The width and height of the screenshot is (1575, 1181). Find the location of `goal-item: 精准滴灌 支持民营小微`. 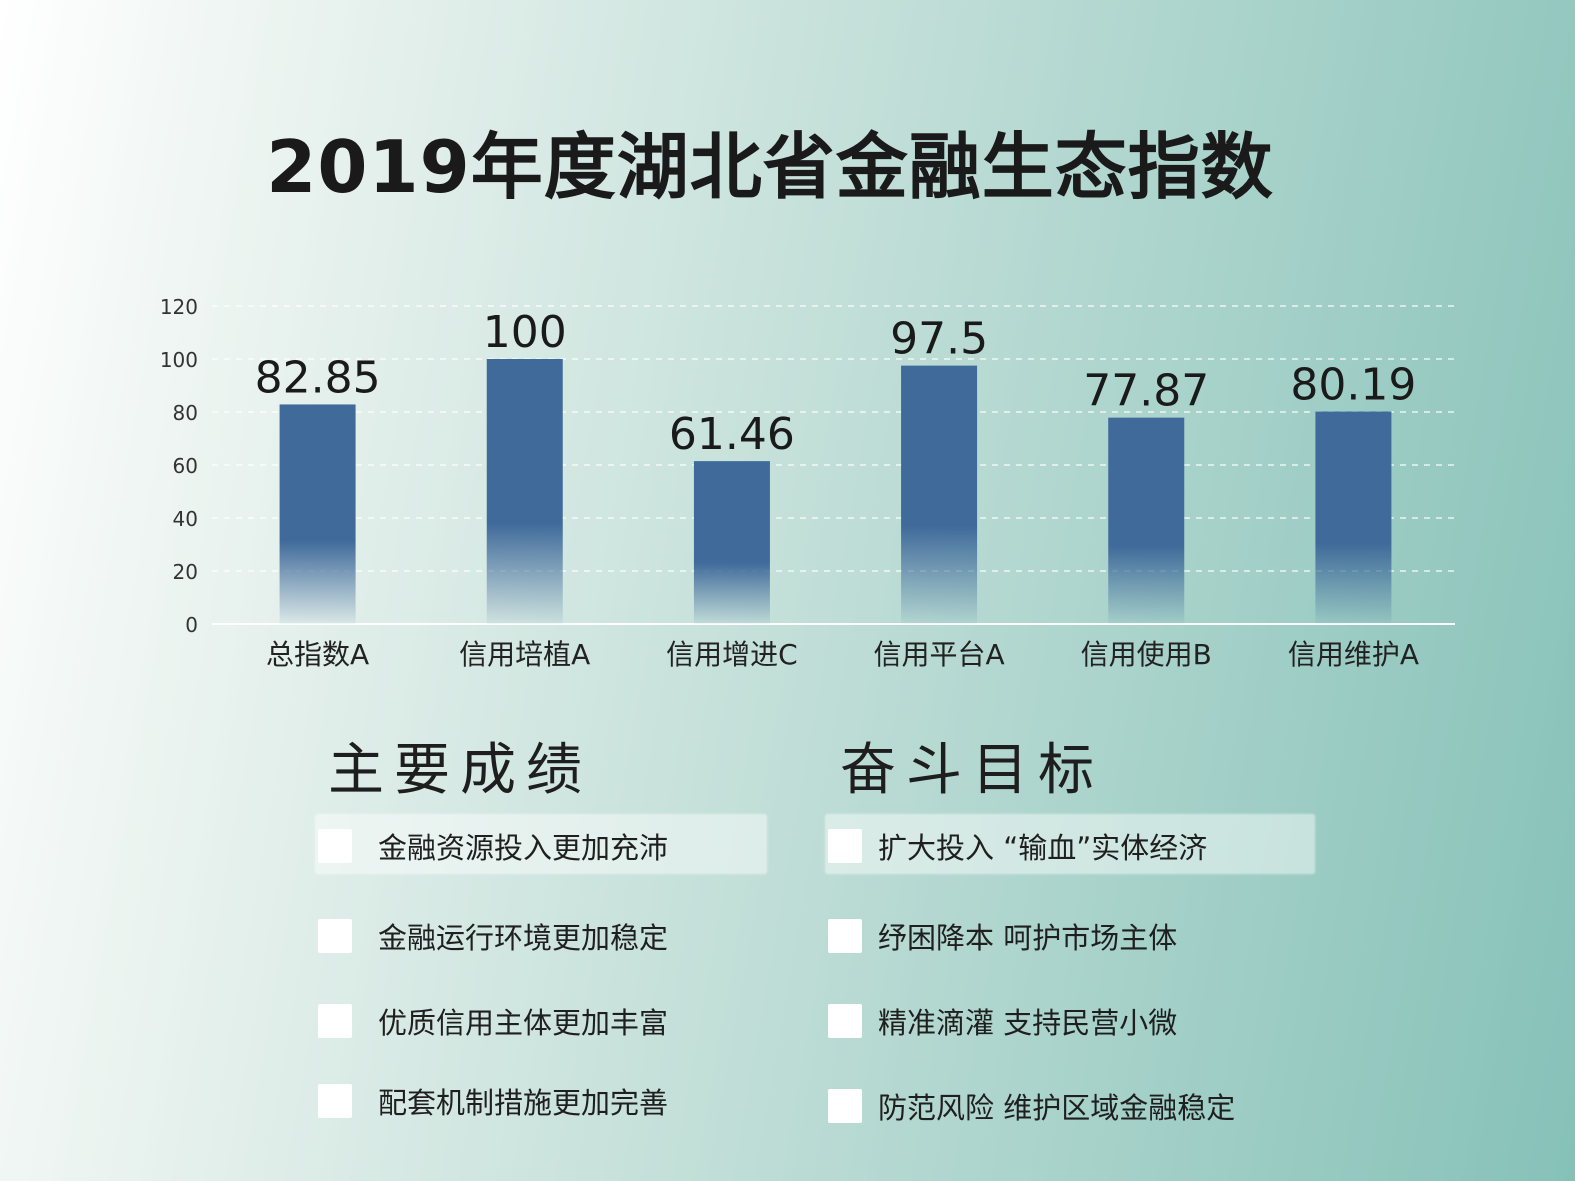

goal-item: 精准滴灌 支持民营小微 is located at coordinates (1070, 1019).